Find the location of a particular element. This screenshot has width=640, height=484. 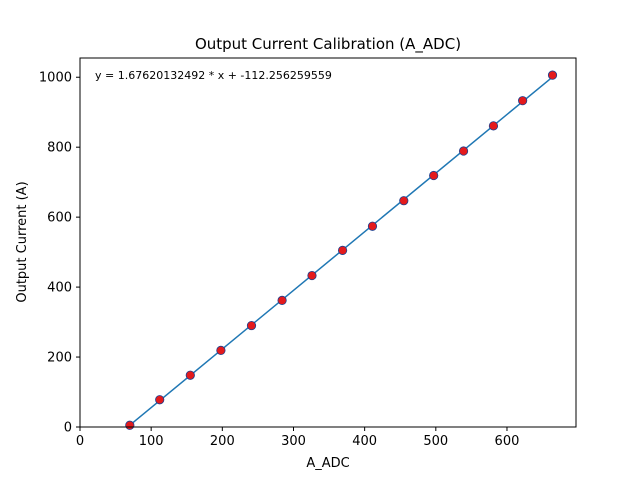

y-tick-label: 400 is located at coordinates (59, 288).